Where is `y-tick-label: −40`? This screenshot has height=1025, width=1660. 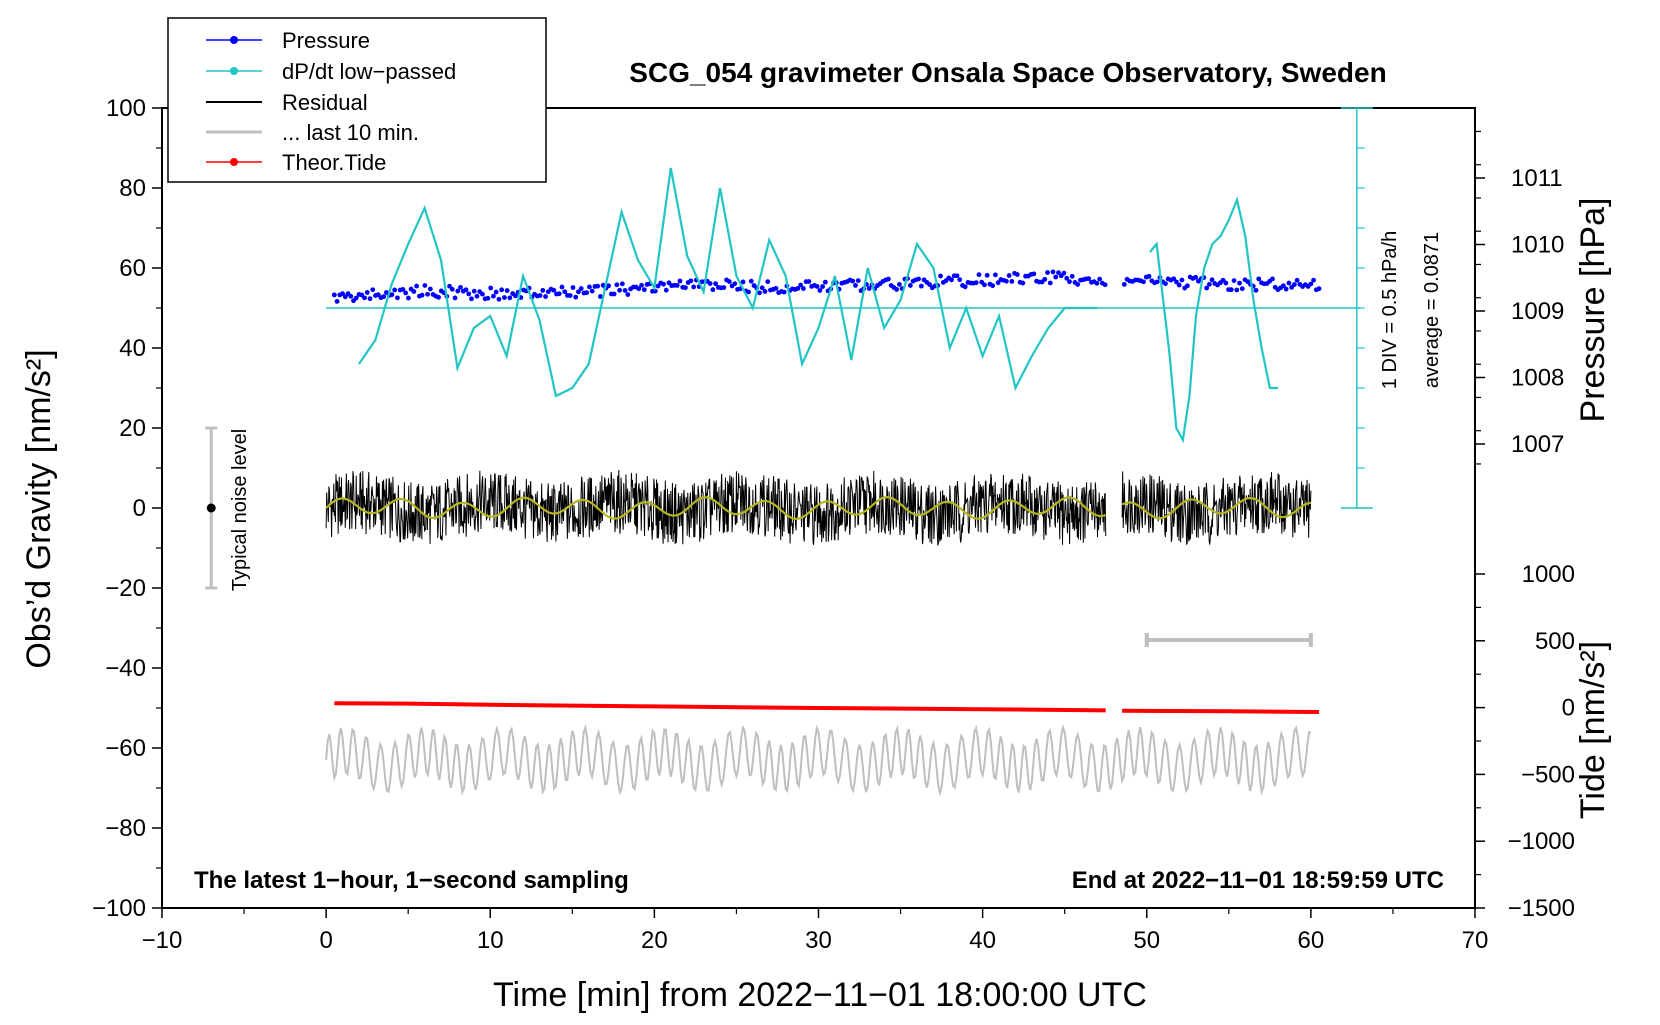 y-tick-label: −40 is located at coordinates (125, 668).